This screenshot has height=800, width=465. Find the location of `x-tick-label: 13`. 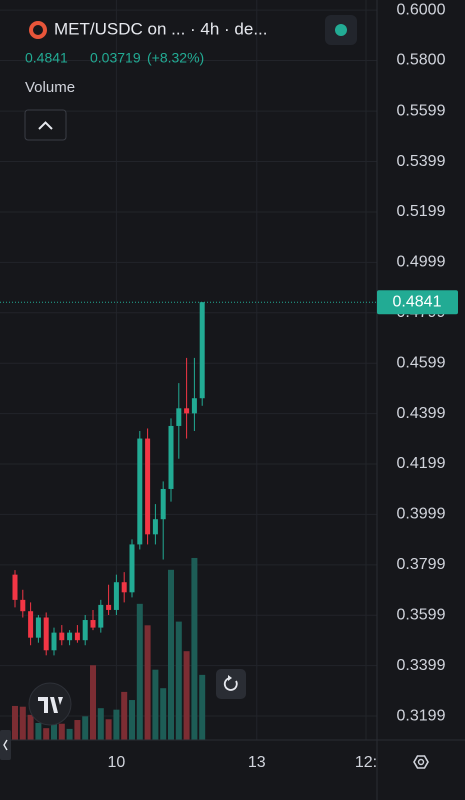

x-tick-label: 13 is located at coordinates (257, 762).